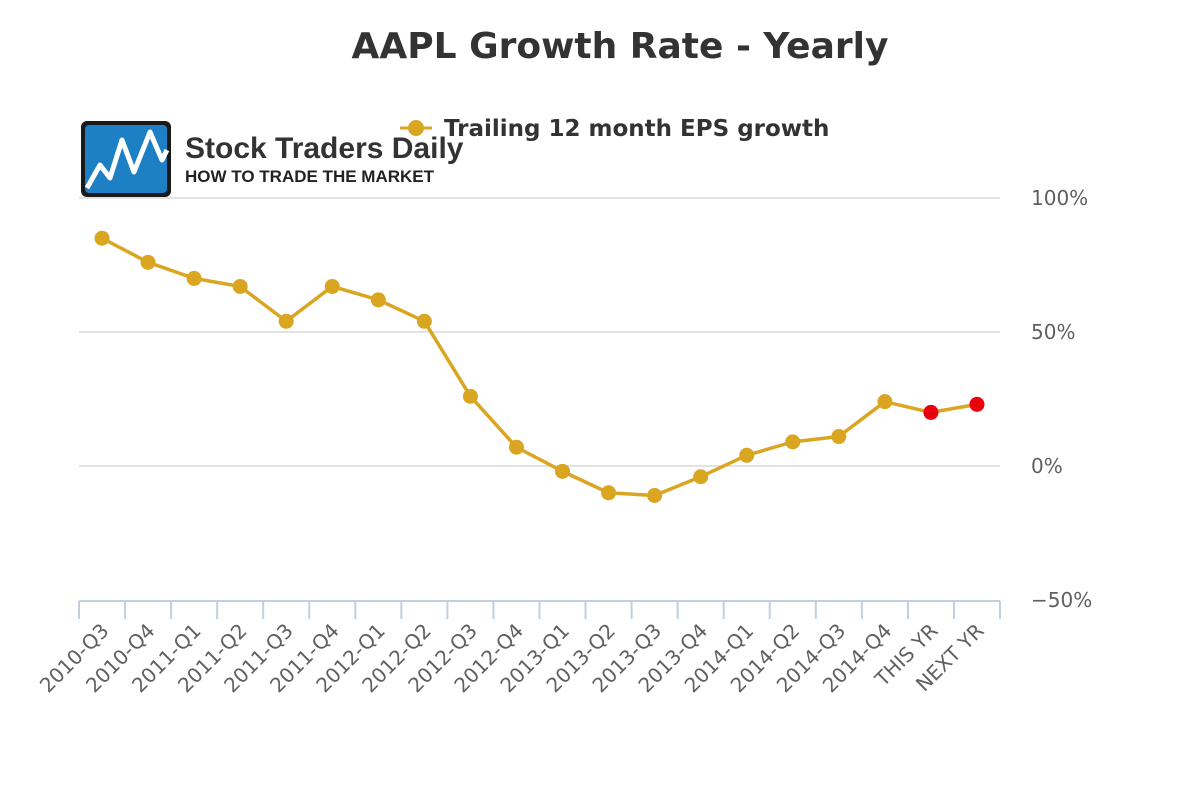 The image size is (1200, 800). Describe the element at coordinates (416, 128) in the screenshot. I see `legend-marker` at that location.